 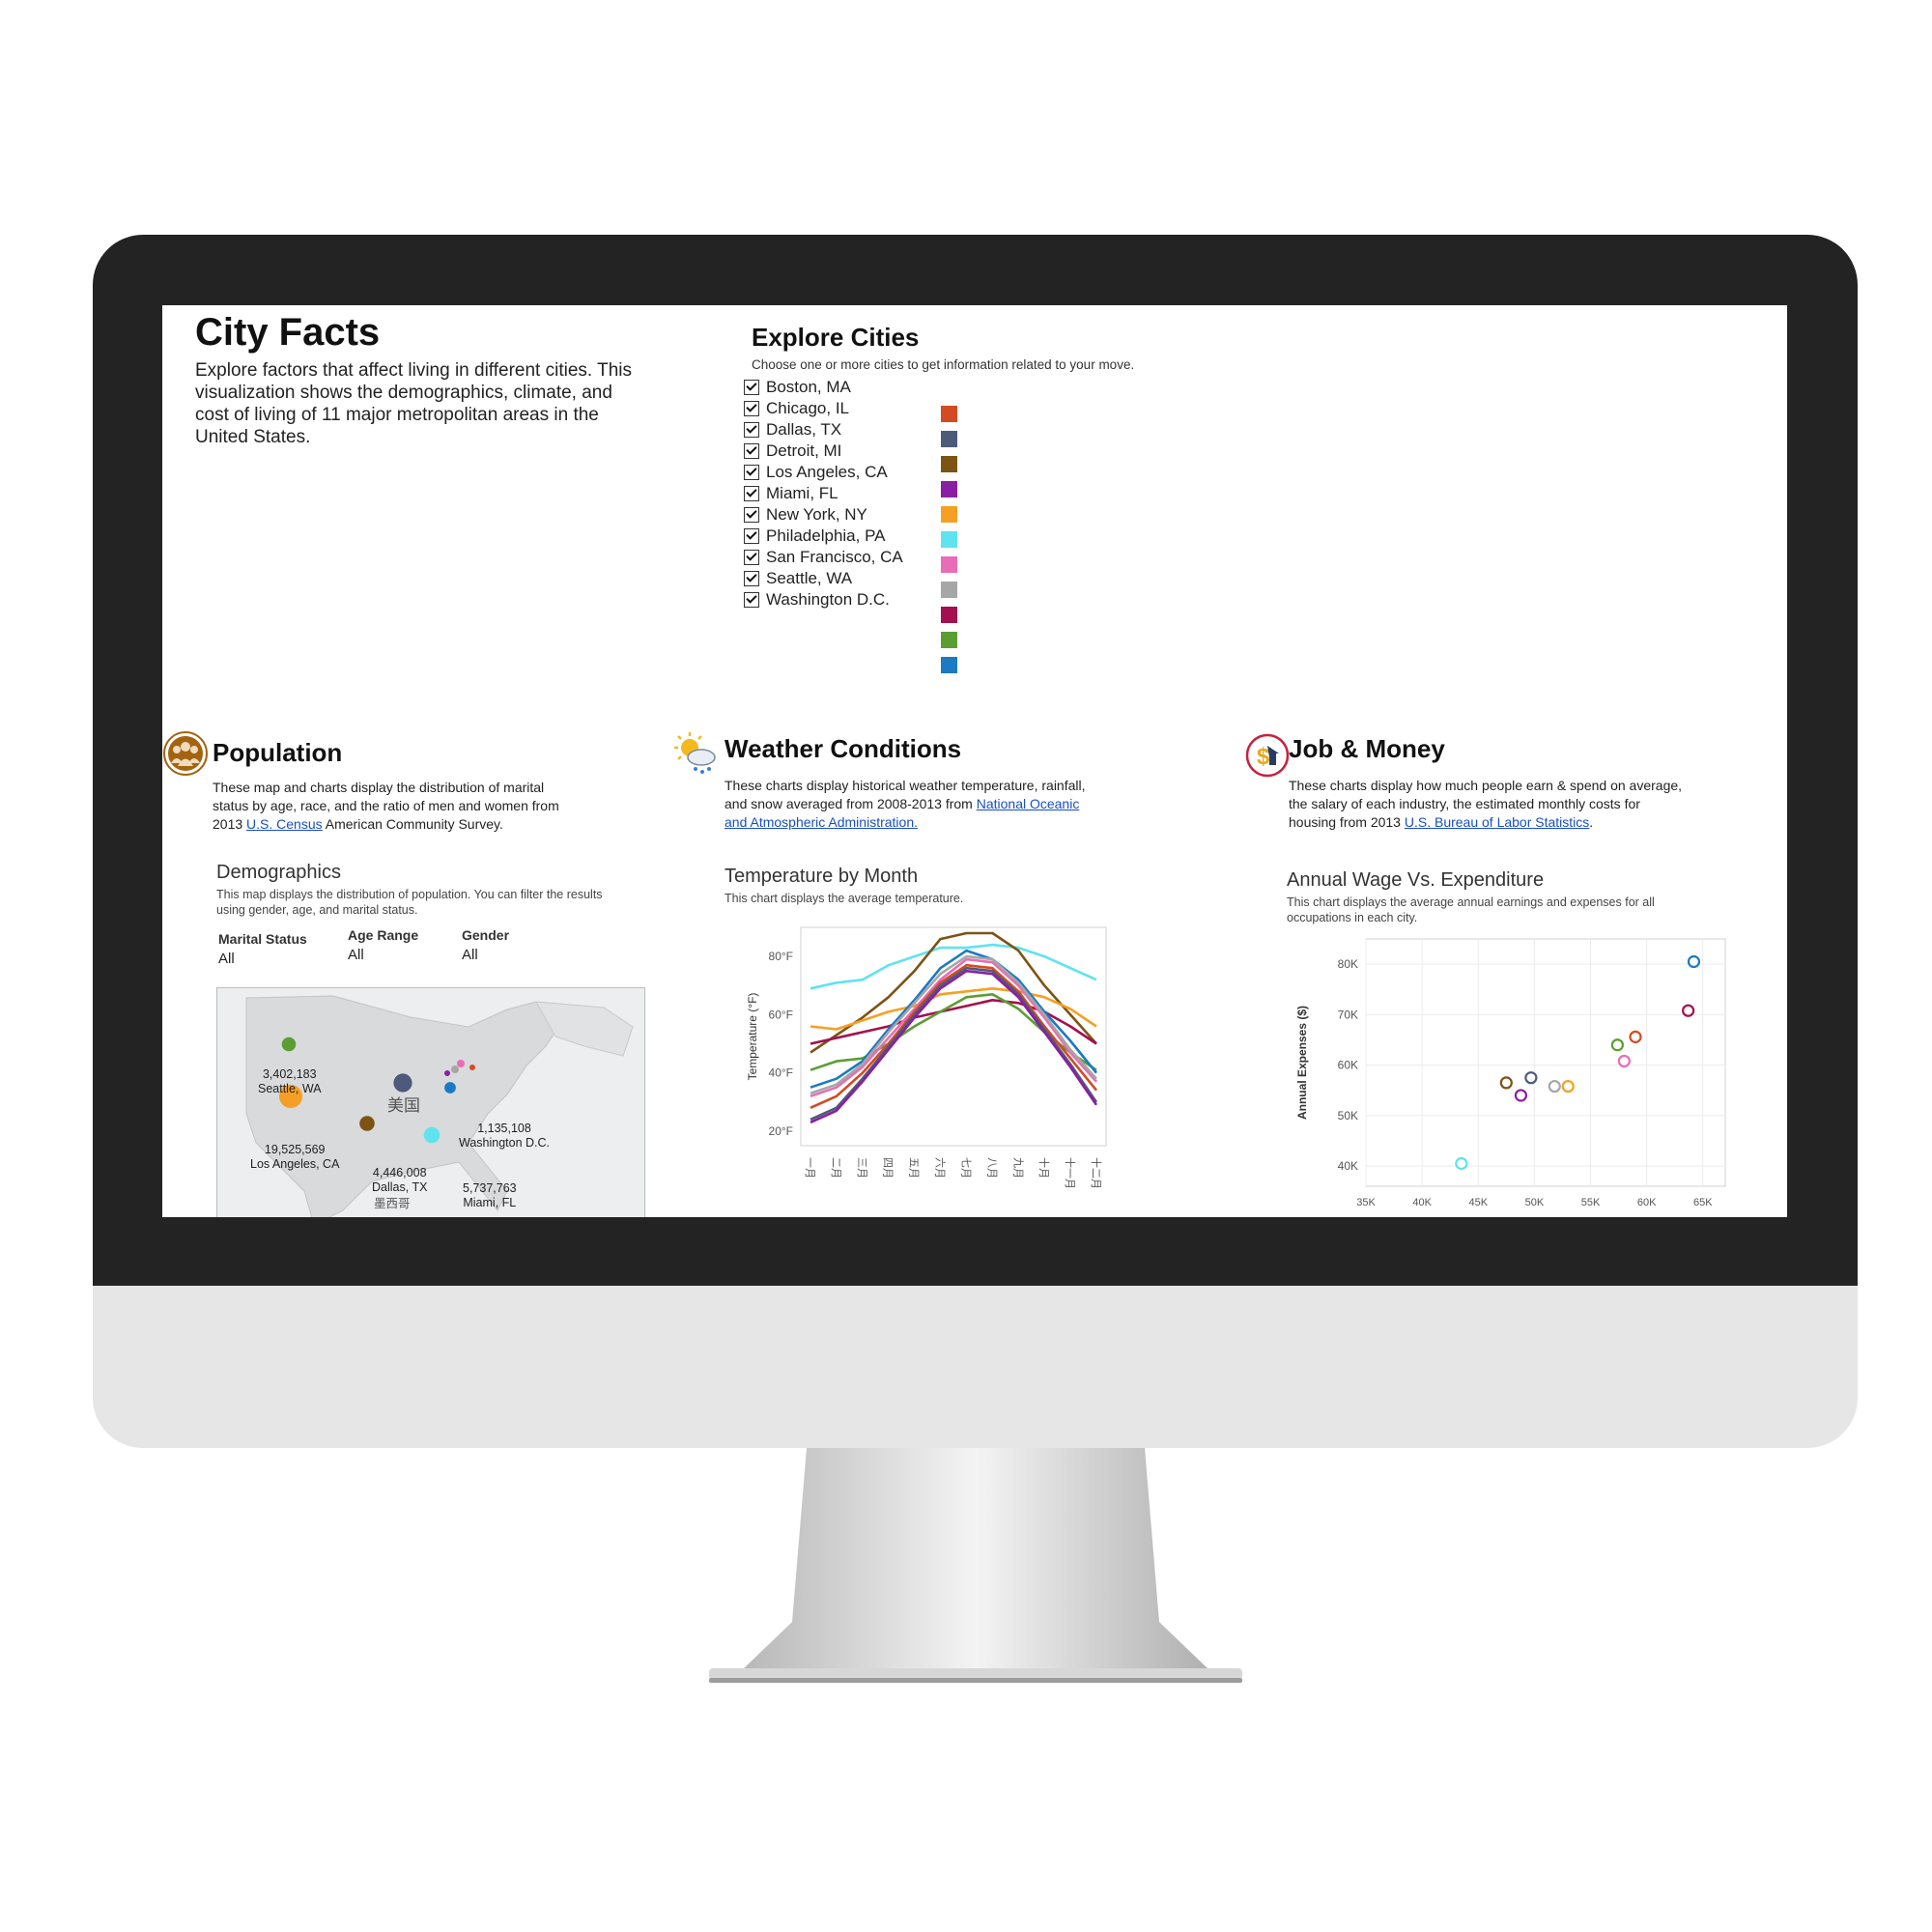 I want to click on plot-area, so click(x=1545, y=1062).